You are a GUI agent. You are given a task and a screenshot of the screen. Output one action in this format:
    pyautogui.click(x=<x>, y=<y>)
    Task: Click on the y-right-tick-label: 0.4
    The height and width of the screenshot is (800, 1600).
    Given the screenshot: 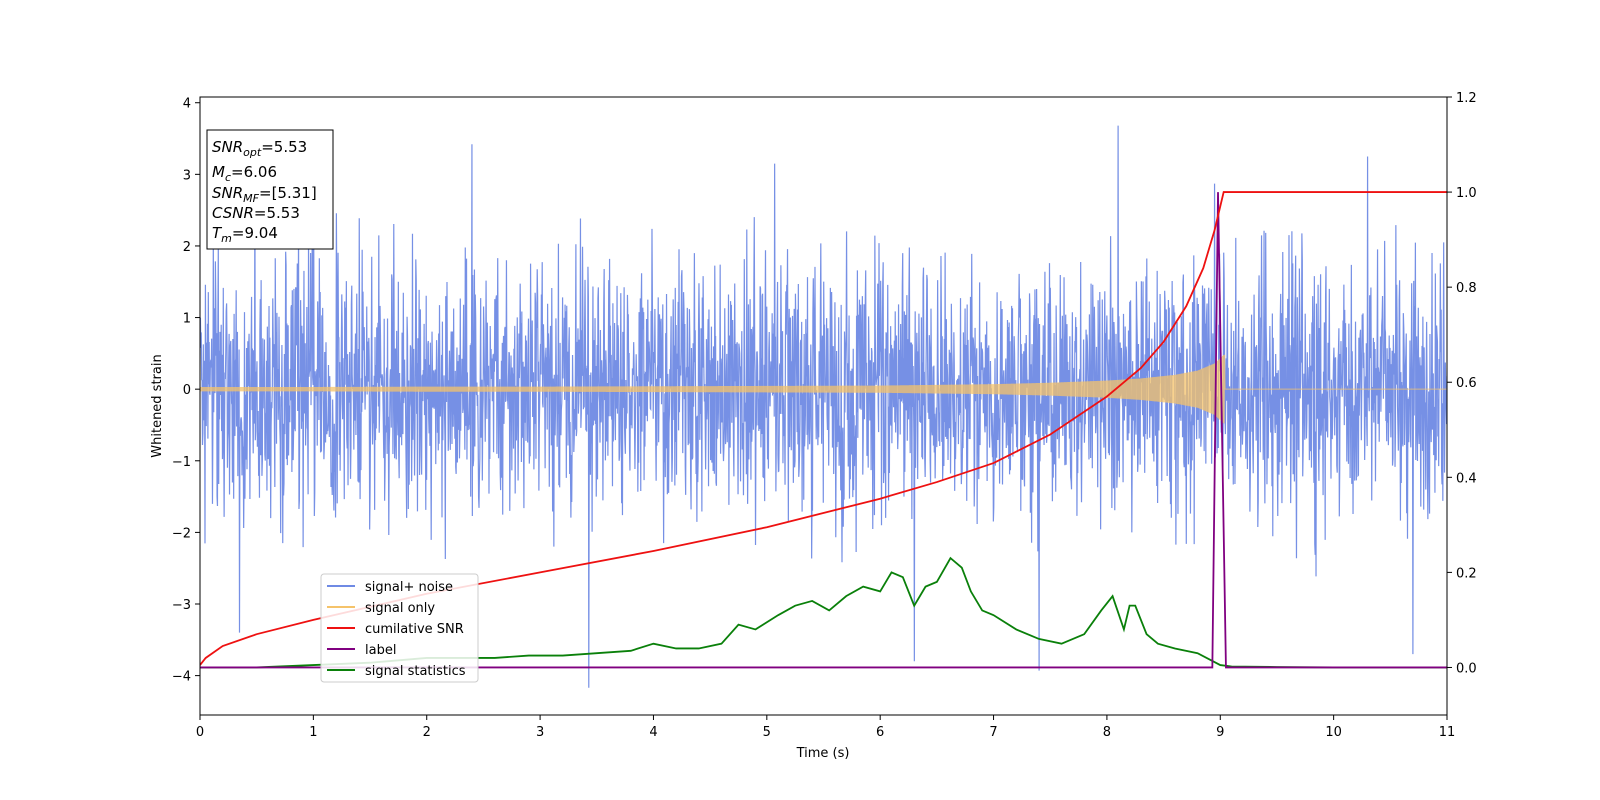 What is the action you would take?
    pyautogui.click(x=1466, y=478)
    